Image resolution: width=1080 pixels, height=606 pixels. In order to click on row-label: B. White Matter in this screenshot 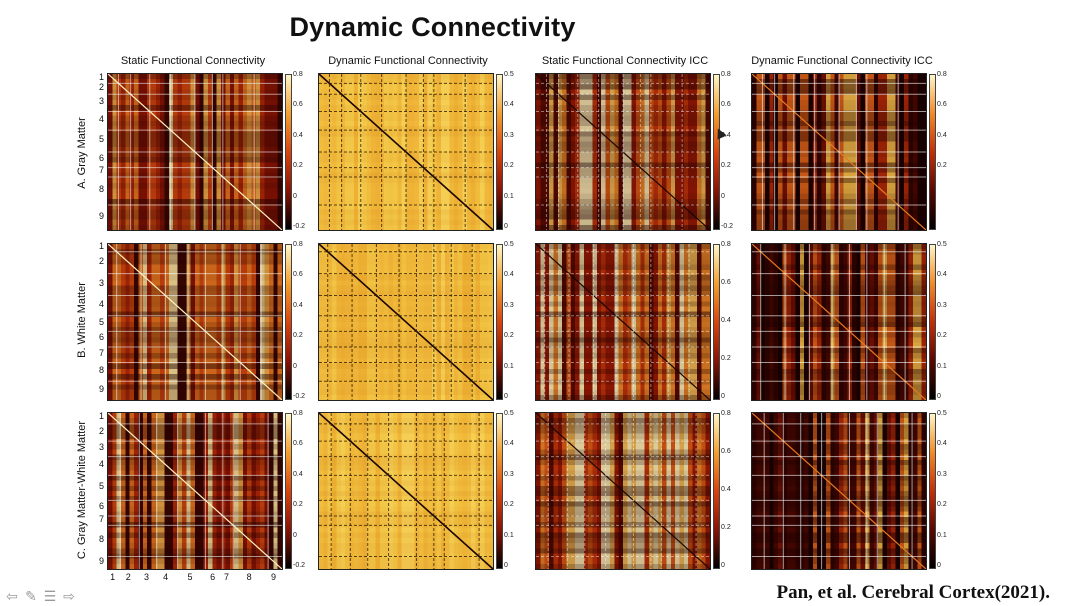, I will do `click(82, 320)`.